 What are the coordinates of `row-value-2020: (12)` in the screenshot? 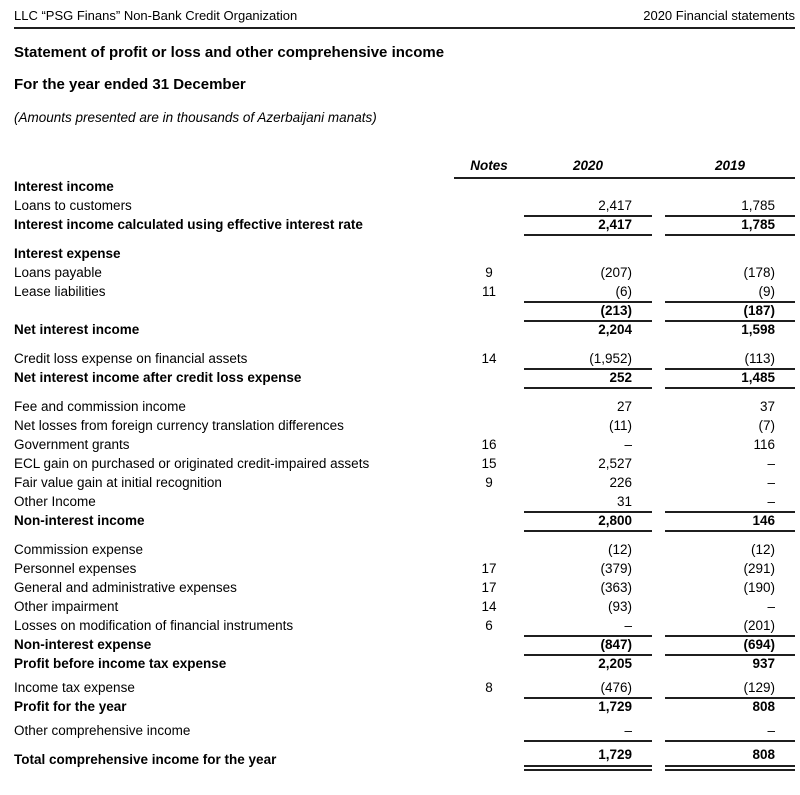 It's located at (619, 549).